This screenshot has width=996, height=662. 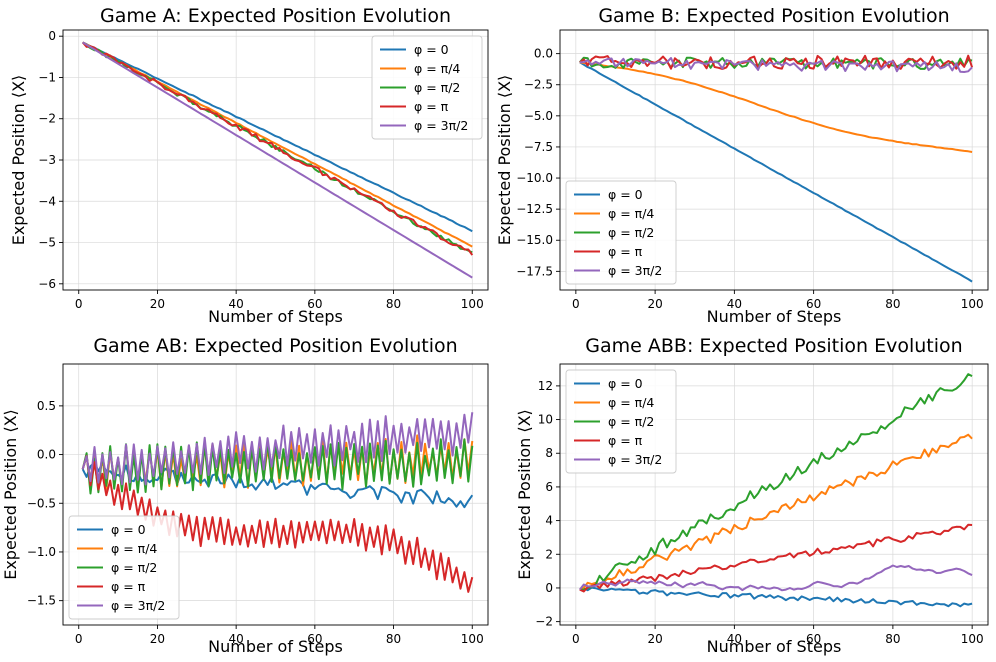 I want to click on y-tick-label: −3, so click(x=47, y=160).